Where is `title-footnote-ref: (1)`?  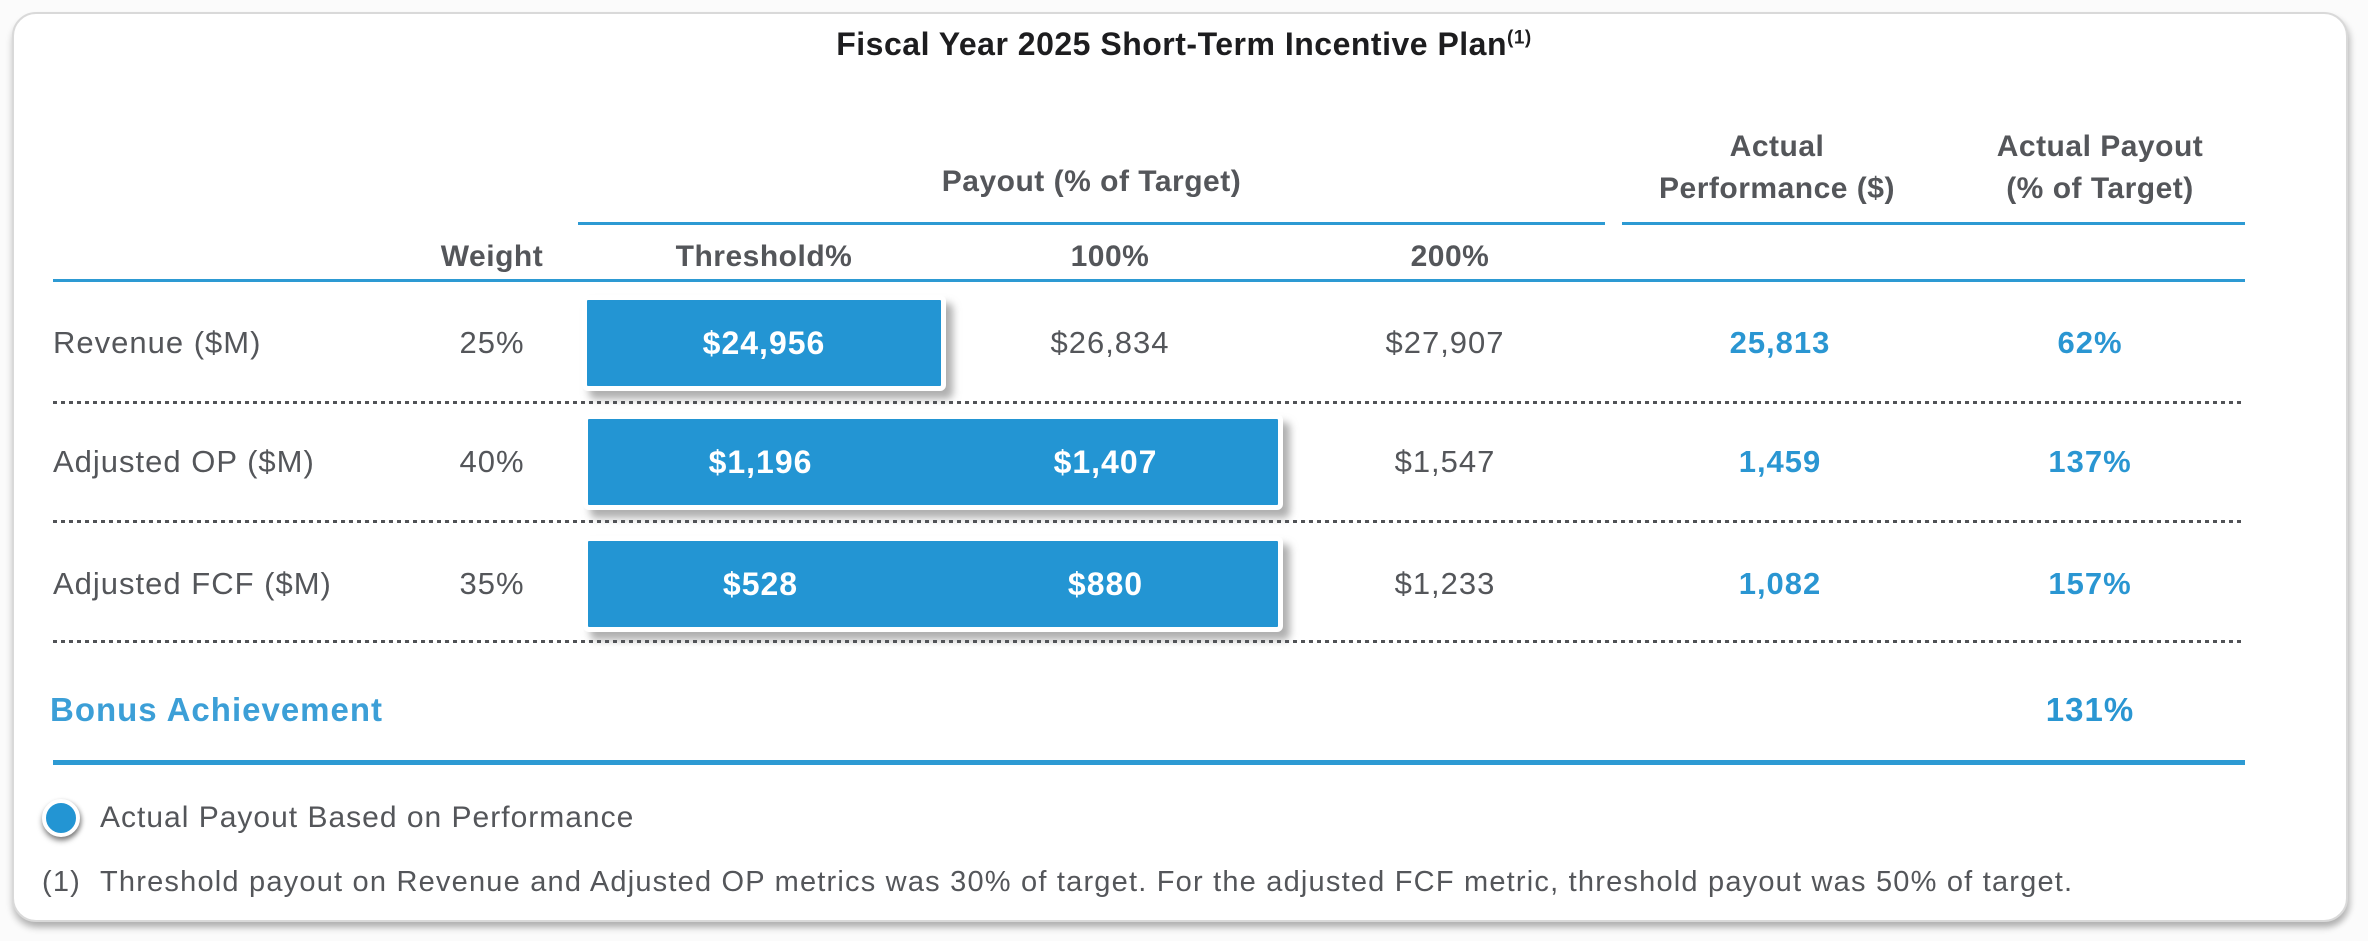 title-footnote-ref: (1) is located at coordinates (1519, 38).